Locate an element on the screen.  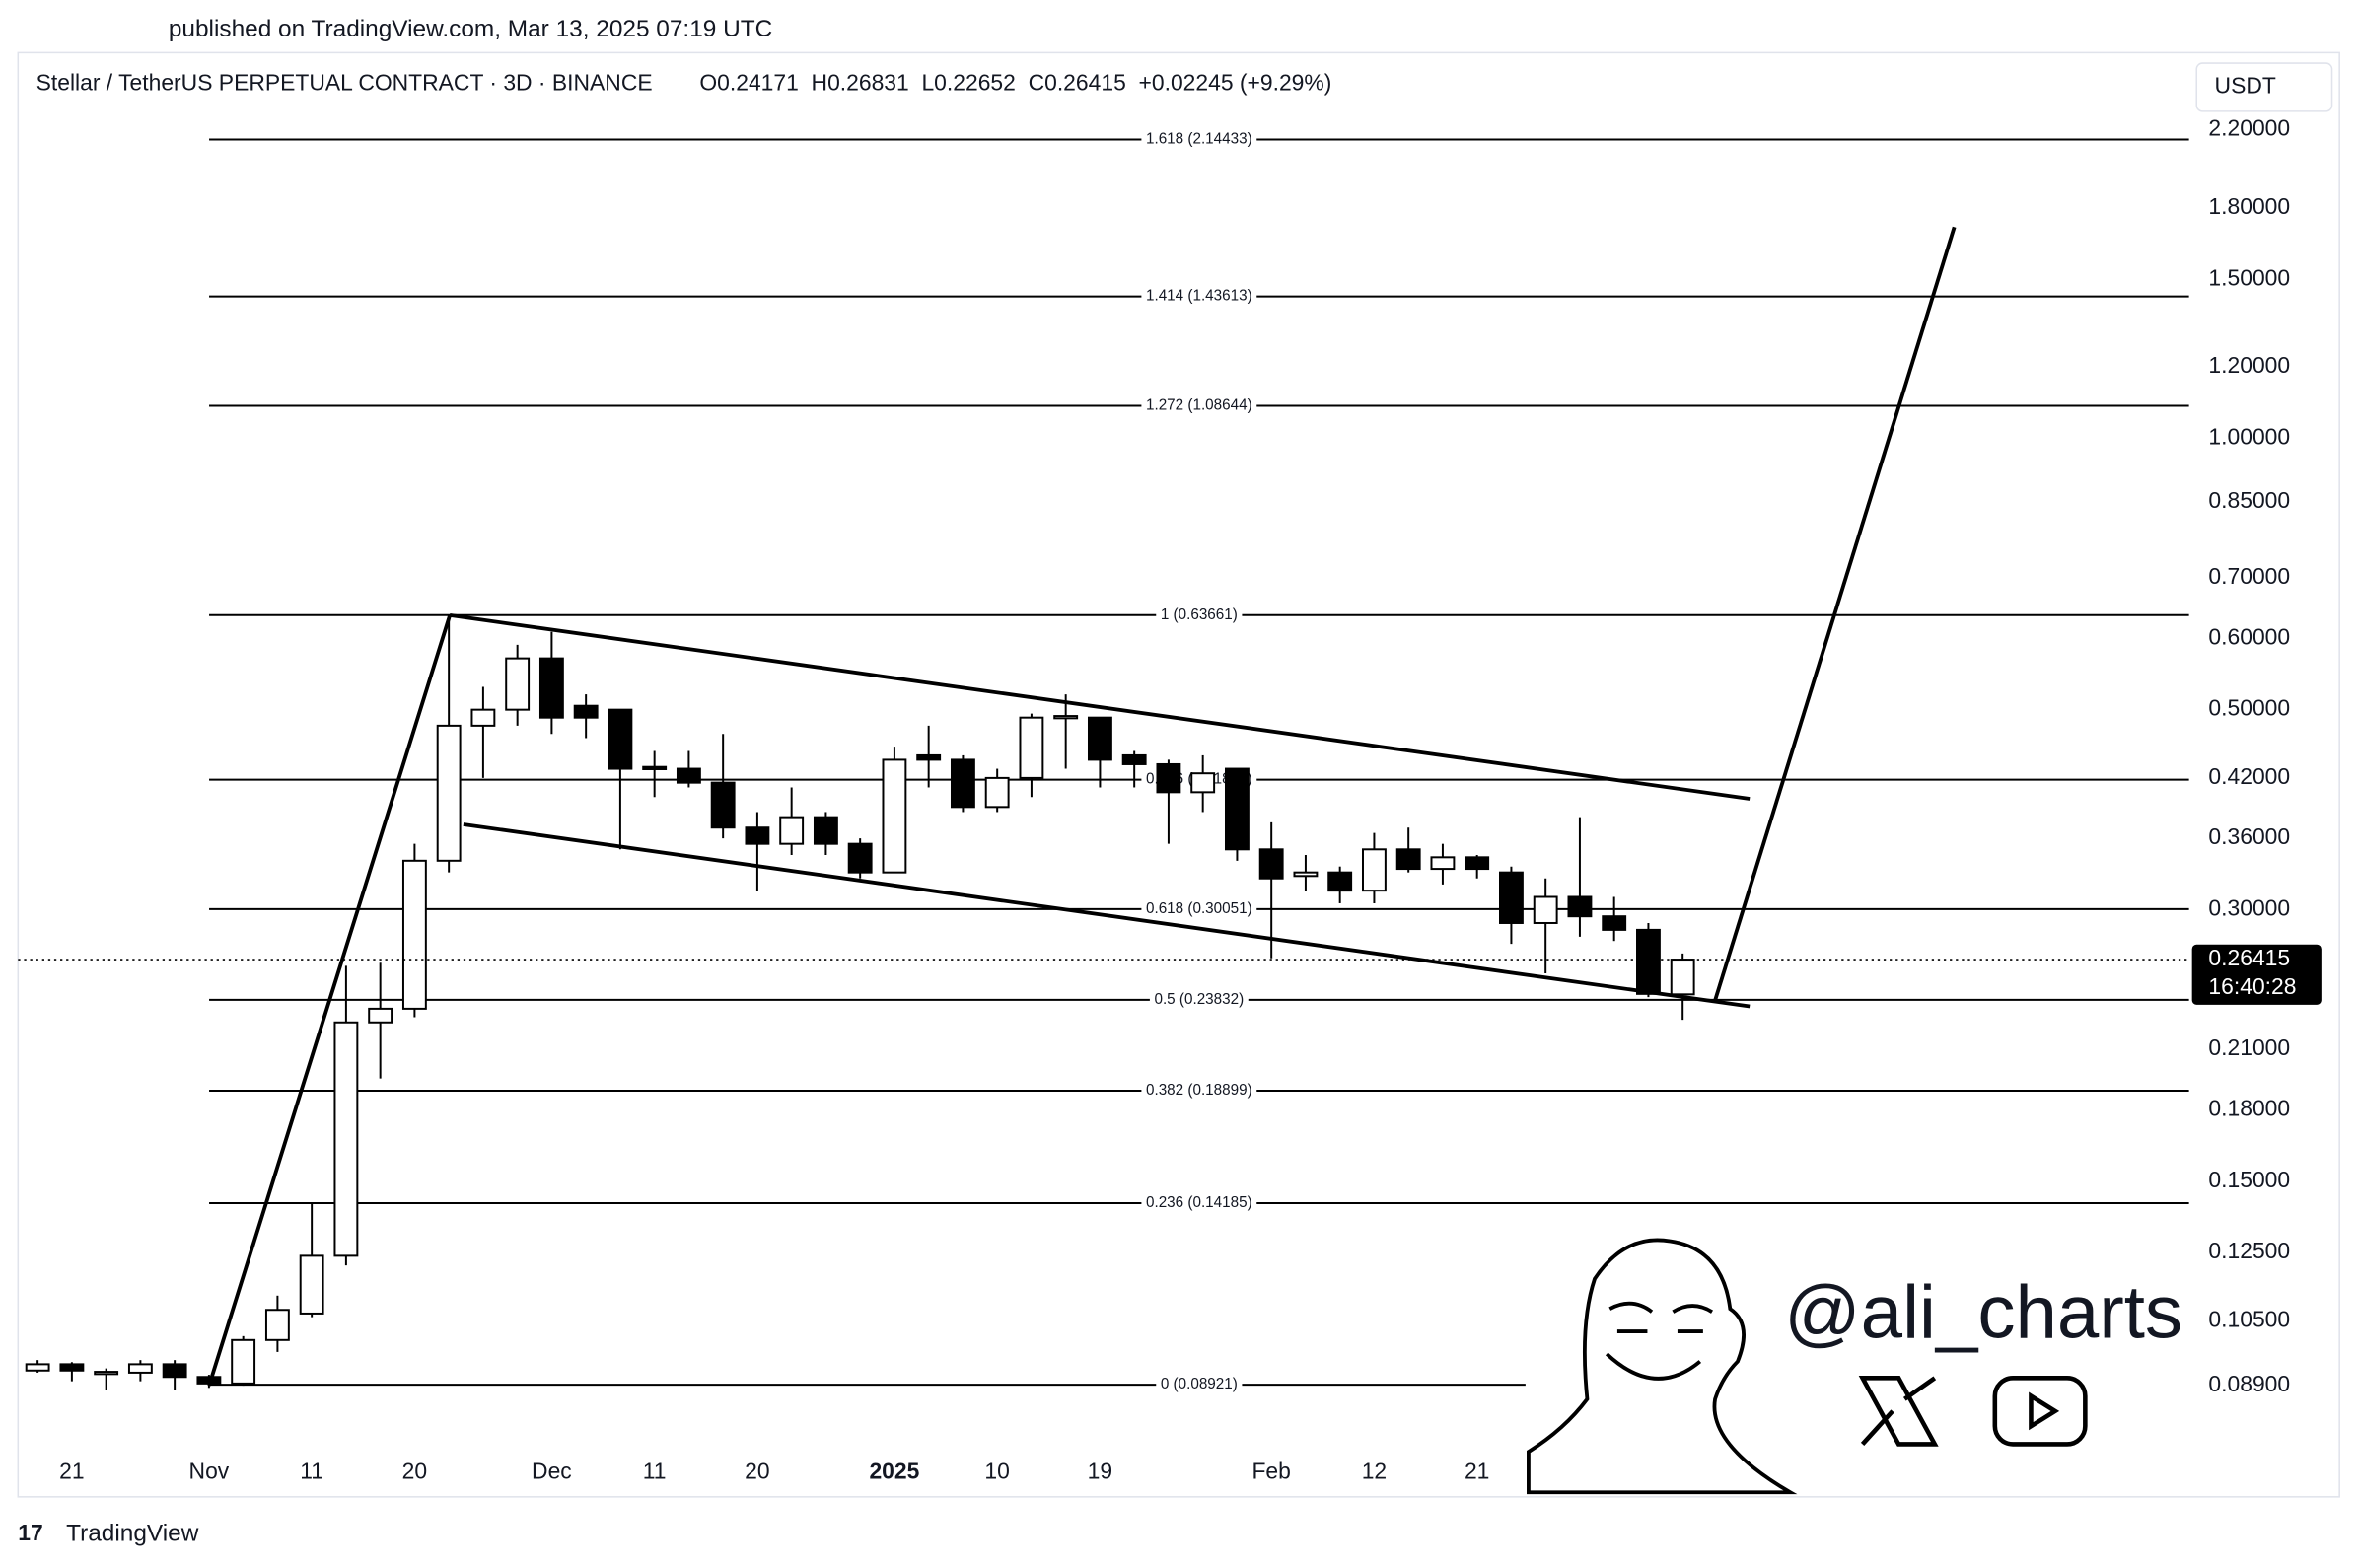
countdown-label: 16:40:28 is located at coordinates (2252, 986).